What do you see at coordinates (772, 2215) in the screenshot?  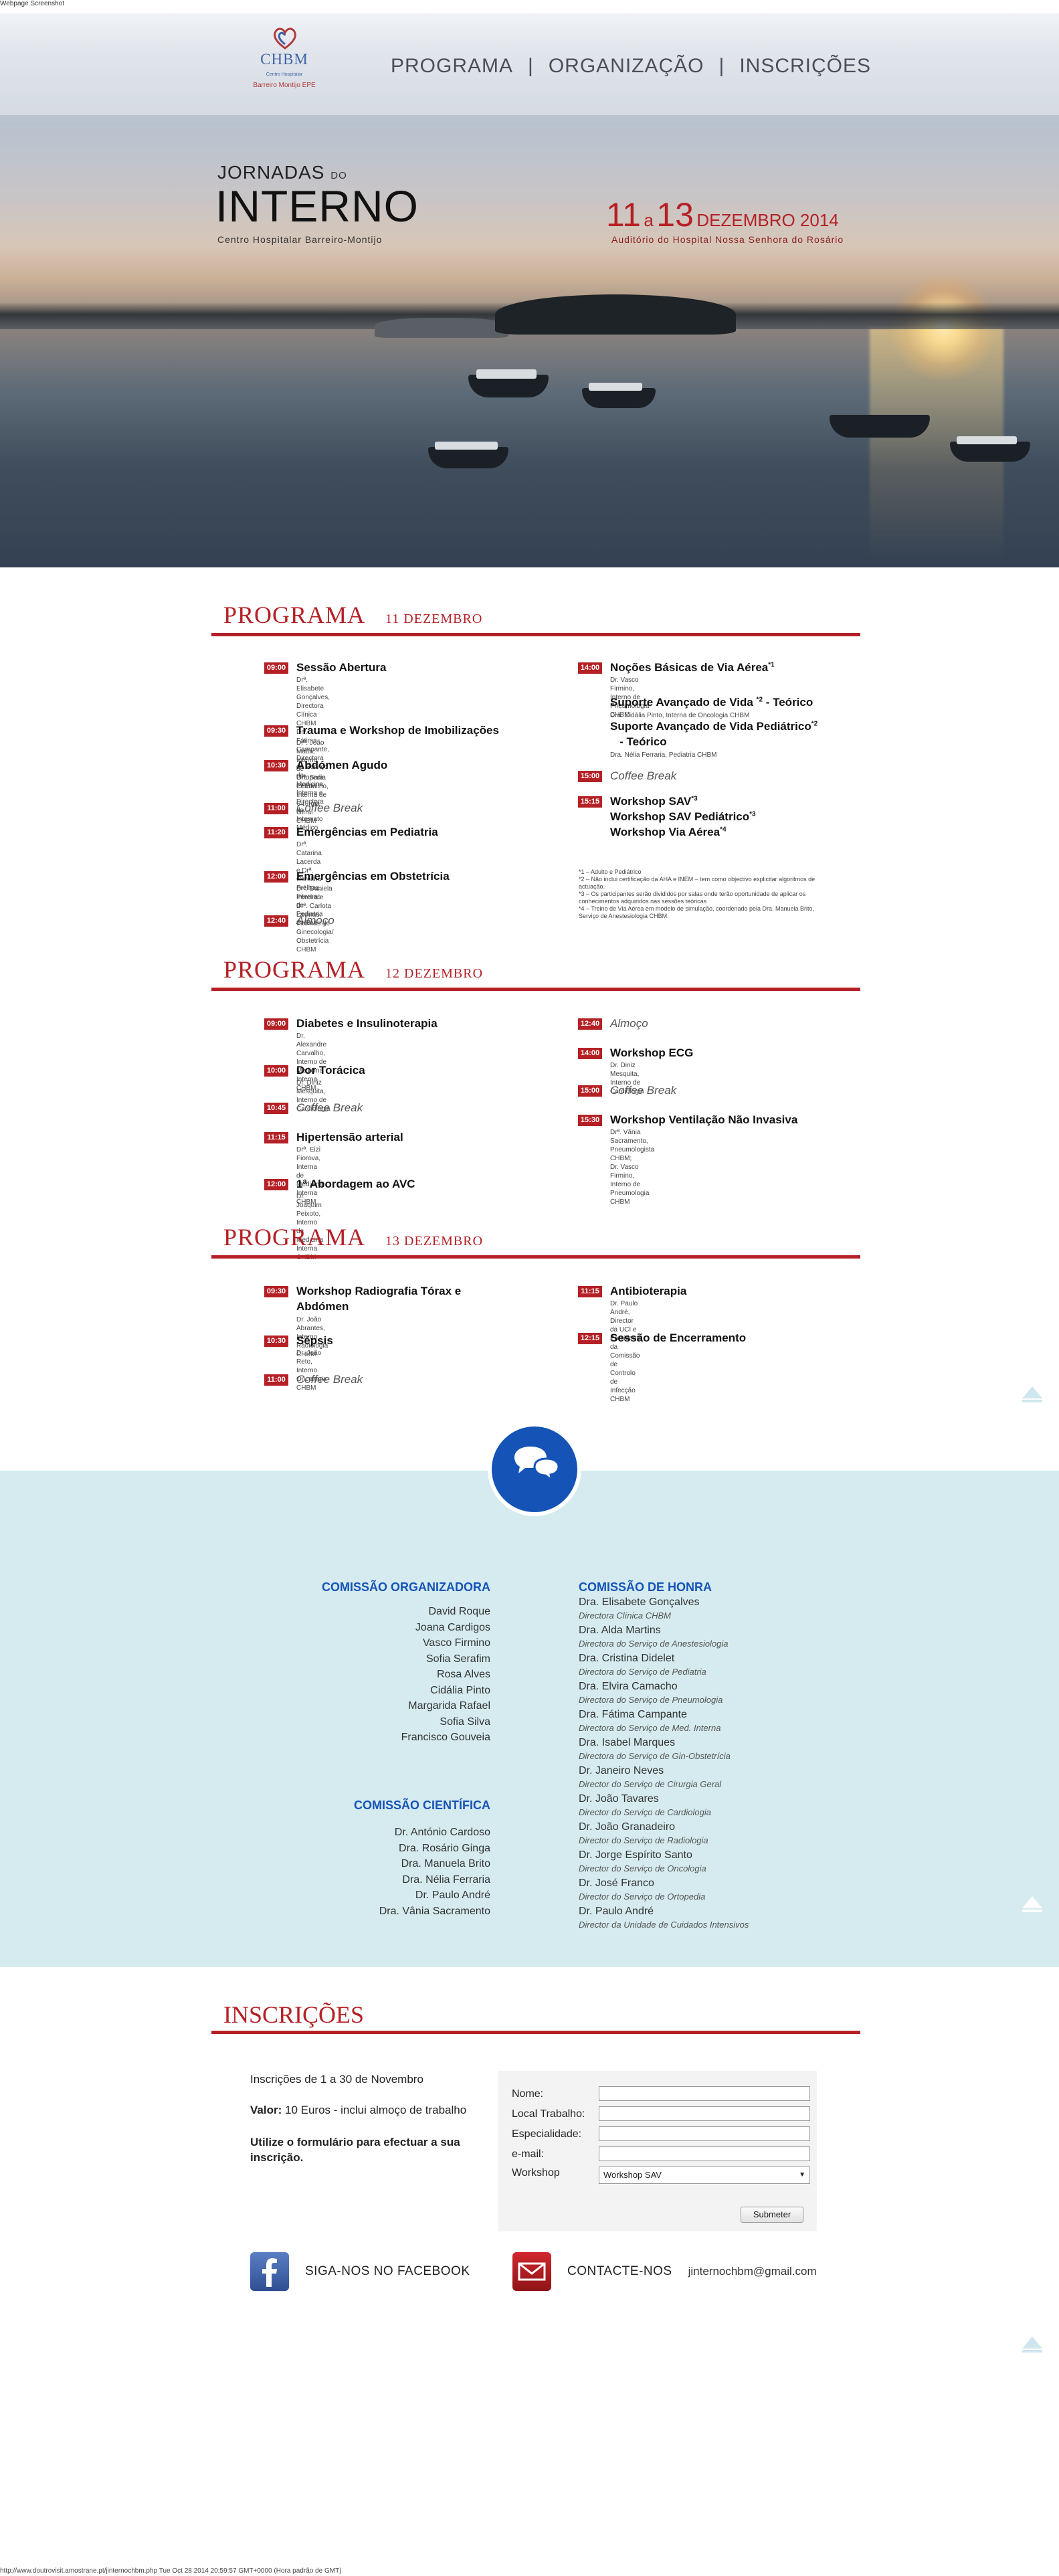 I see `submit-button: Submeter` at bounding box center [772, 2215].